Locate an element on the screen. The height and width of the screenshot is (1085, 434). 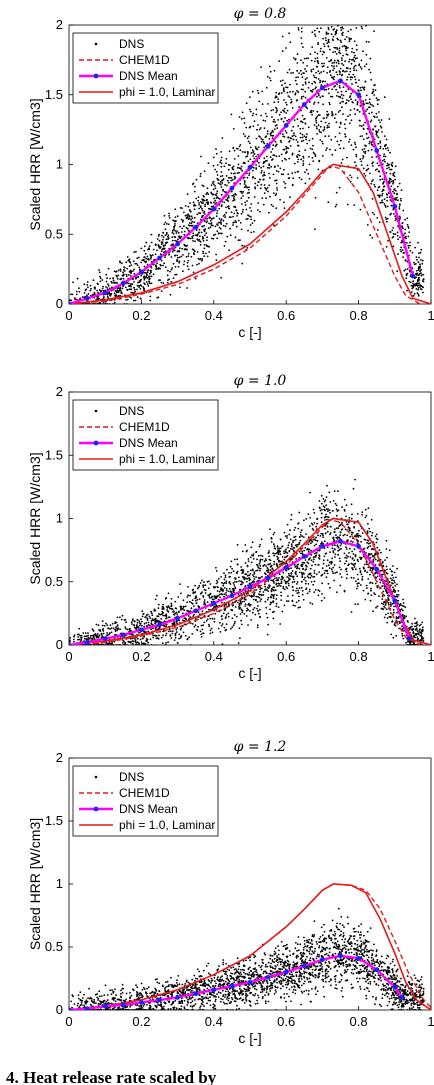
legend-label: phi = 1.0, Laminar is located at coordinates (167, 92).